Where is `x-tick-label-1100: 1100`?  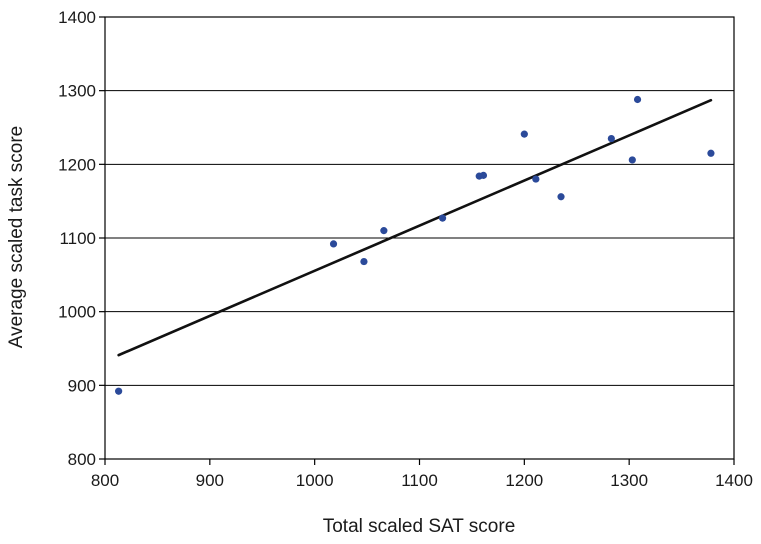
x-tick-label-1100: 1100 is located at coordinates (419, 480).